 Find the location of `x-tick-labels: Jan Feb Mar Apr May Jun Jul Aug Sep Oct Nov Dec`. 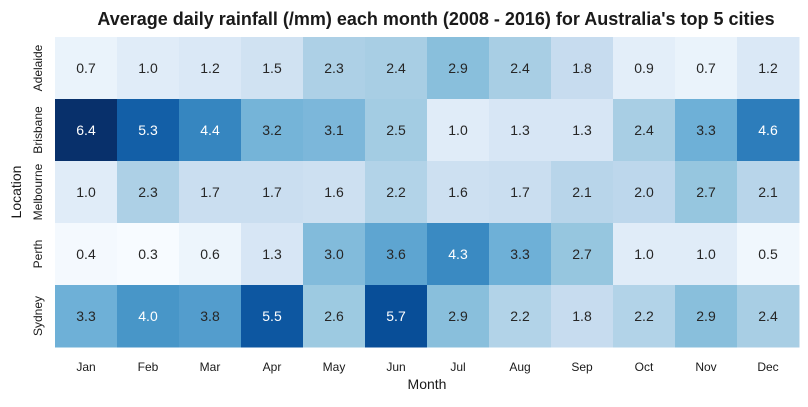

x-tick-labels: Jan Feb Mar Apr May Jun Jul Aug Sep Oct Nov Dec is located at coordinates (427, 367).